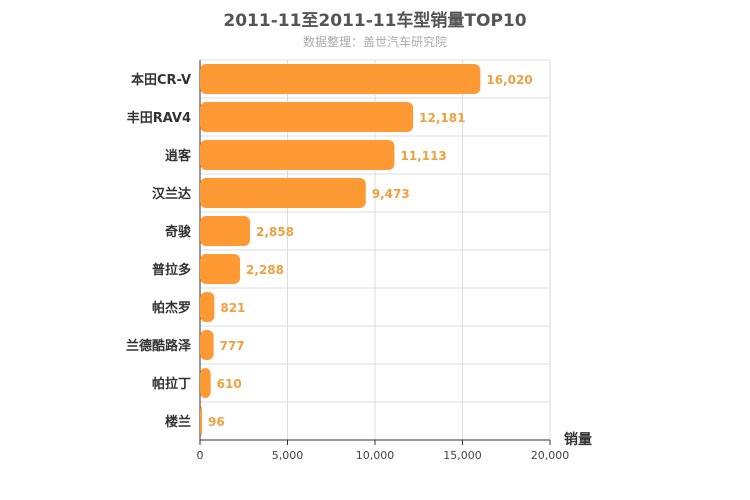  Describe the element at coordinates (171, 194) in the screenshot. I see `category-label: 汉兰达` at that location.